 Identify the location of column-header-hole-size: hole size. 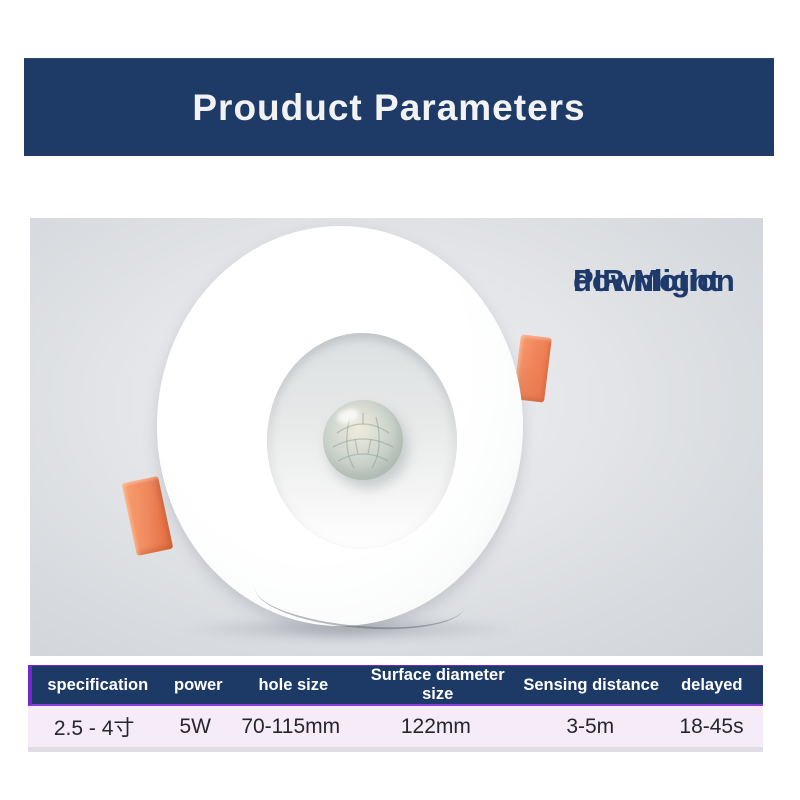
(293, 684).